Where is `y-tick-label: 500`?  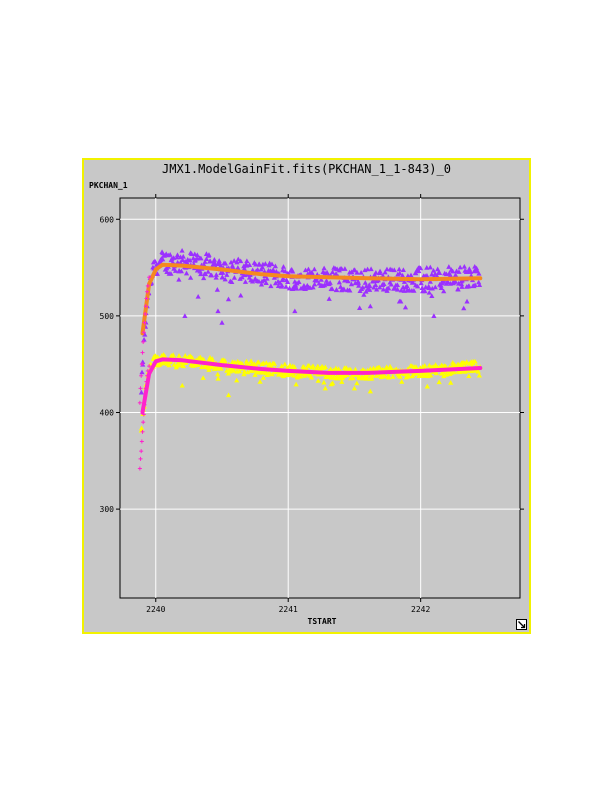
y-tick-label: 500 is located at coordinates (107, 316).